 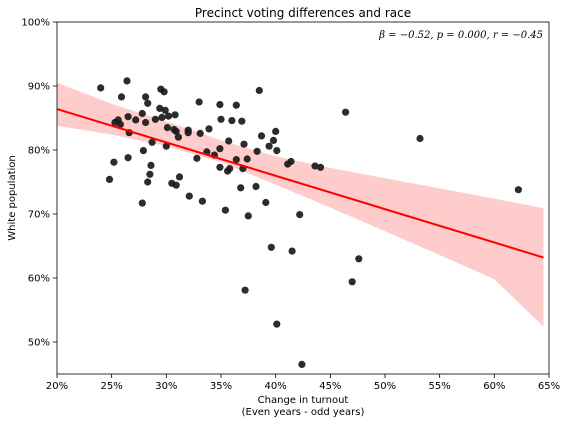 I want to click on y-axis-label: White population, so click(x=12, y=197).